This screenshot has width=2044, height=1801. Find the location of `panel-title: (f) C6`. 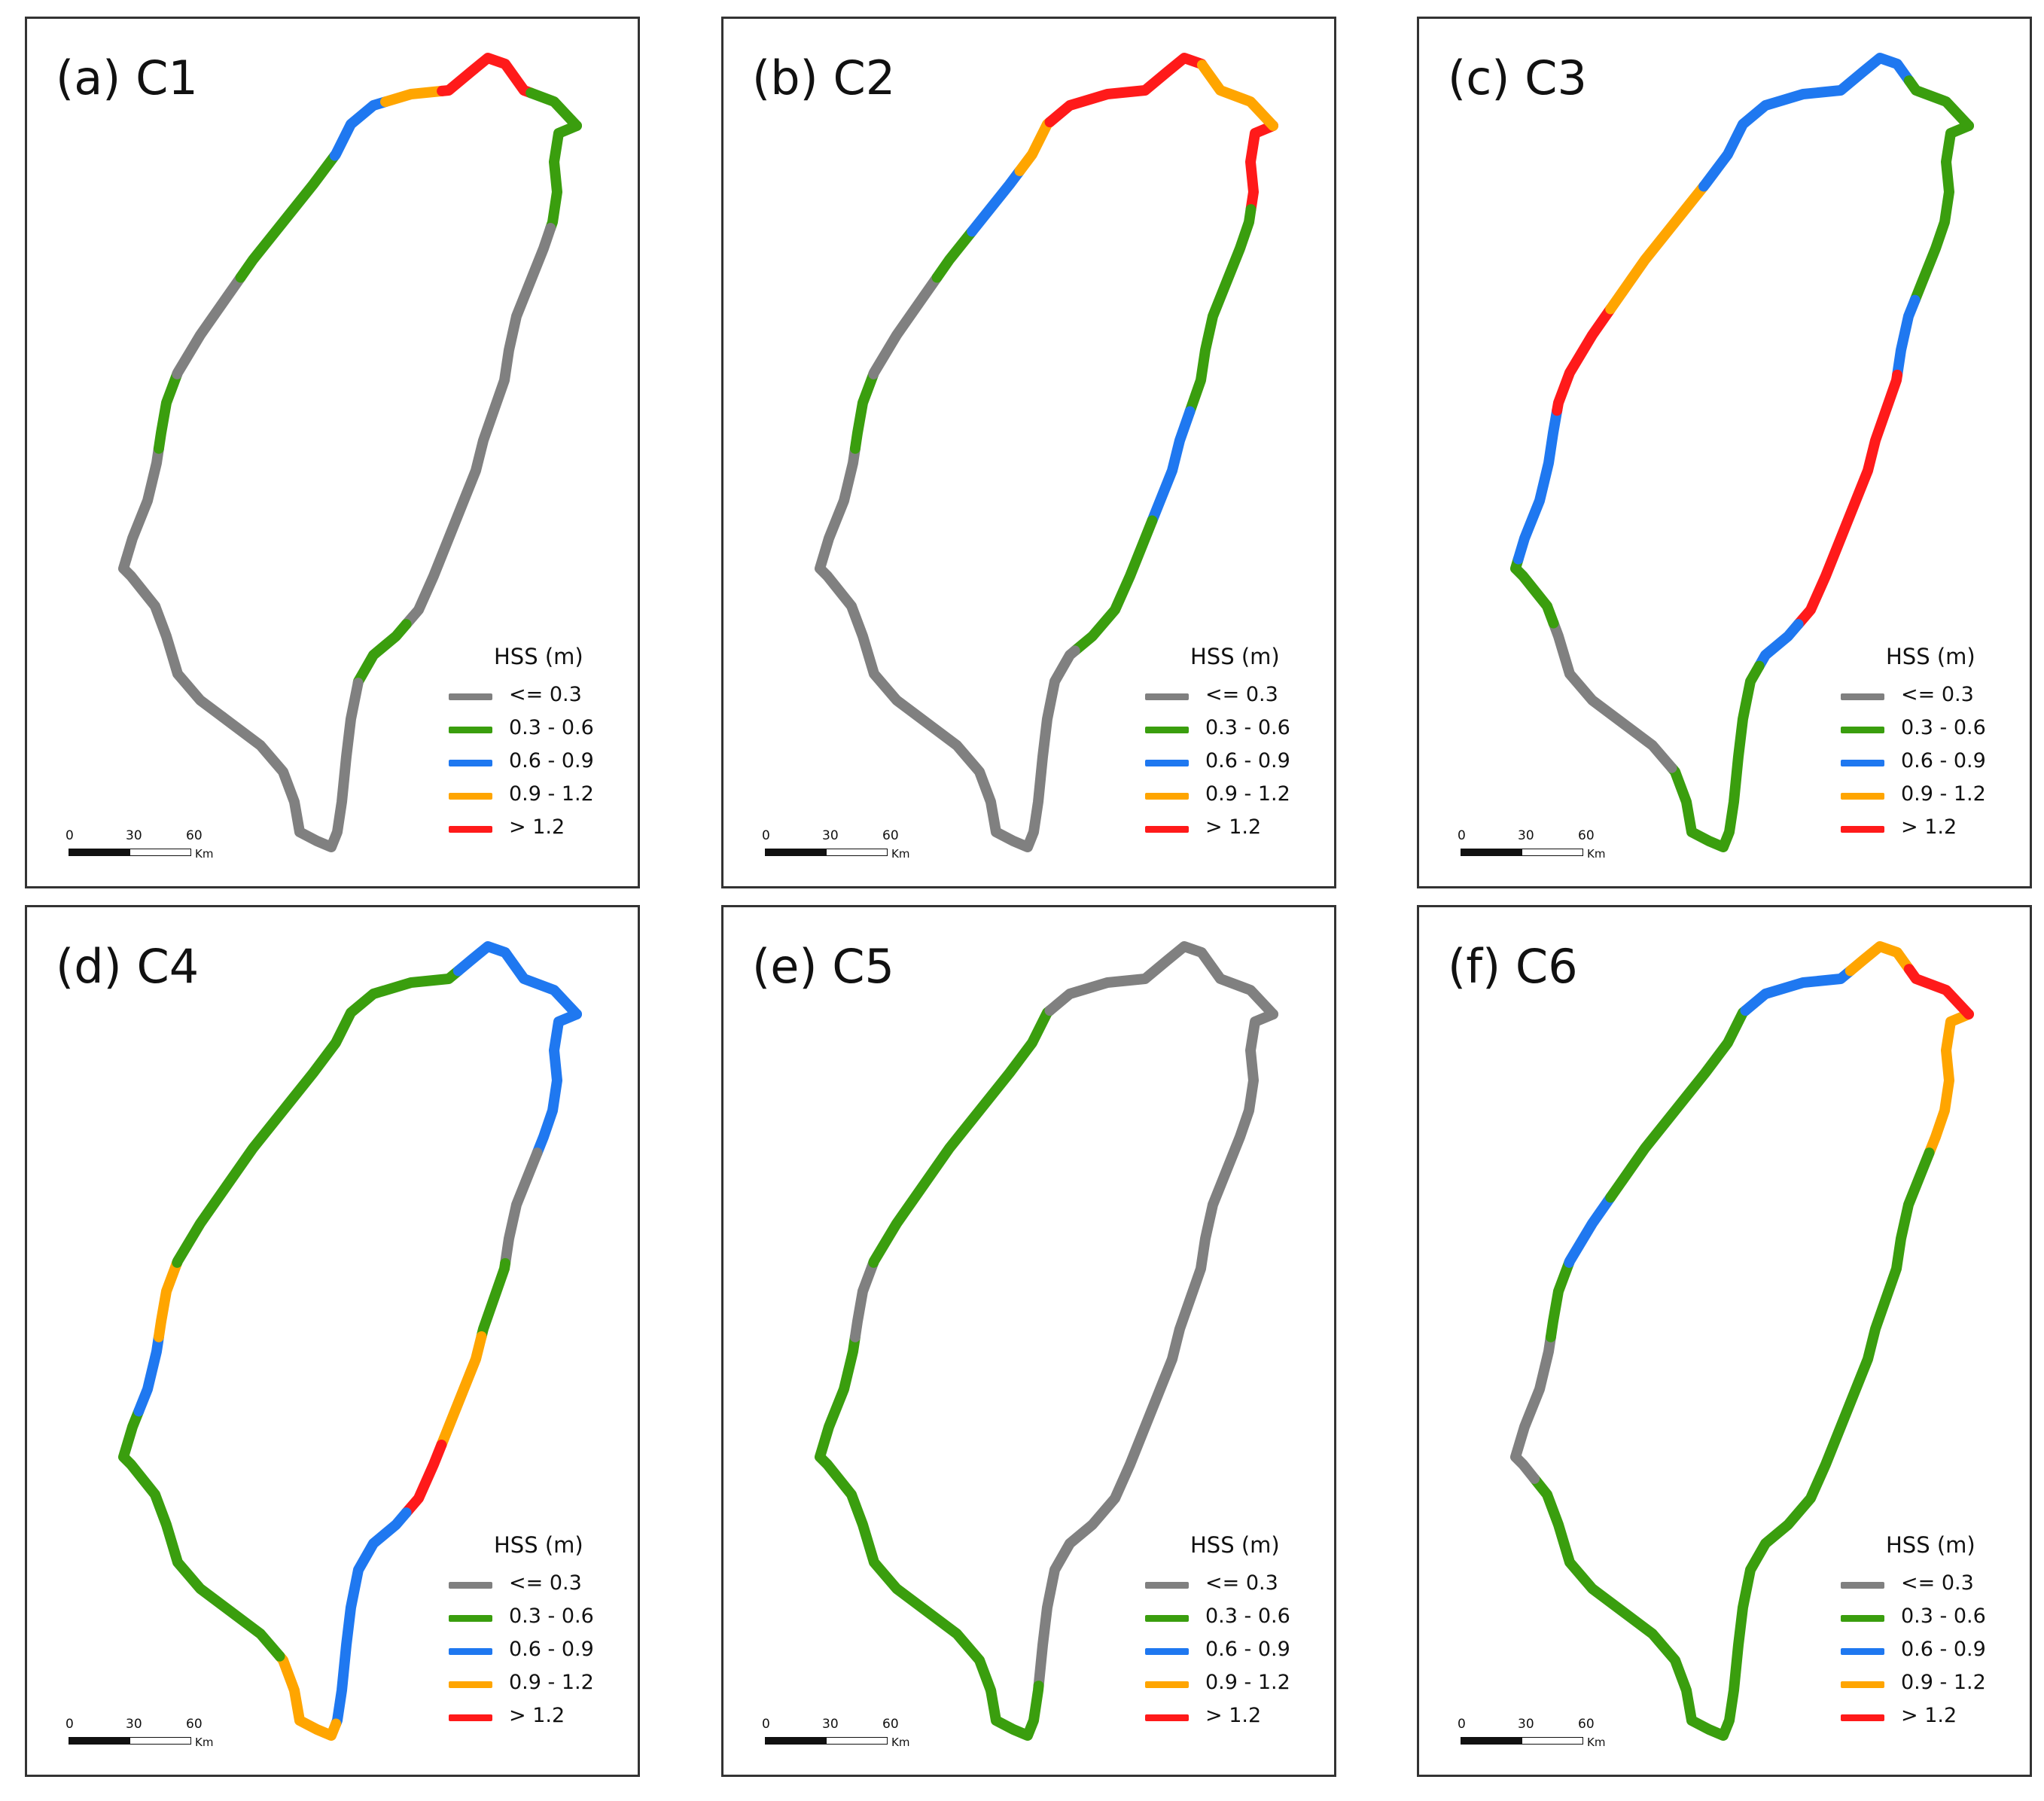

panel-title: (f) C6 is located at coordinates (1513, 966).